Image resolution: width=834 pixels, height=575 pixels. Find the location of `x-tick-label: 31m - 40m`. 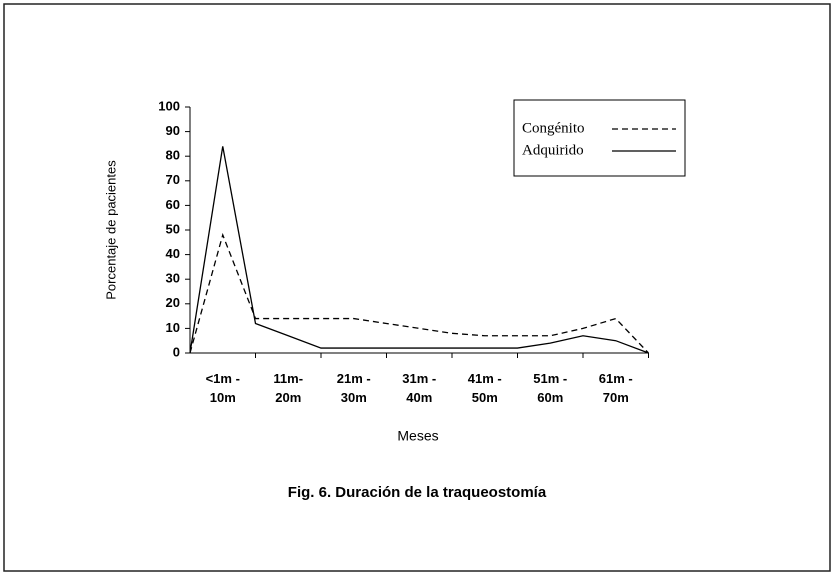

x-tick-label: 31m - 40m is located at coordinates (419, 388).